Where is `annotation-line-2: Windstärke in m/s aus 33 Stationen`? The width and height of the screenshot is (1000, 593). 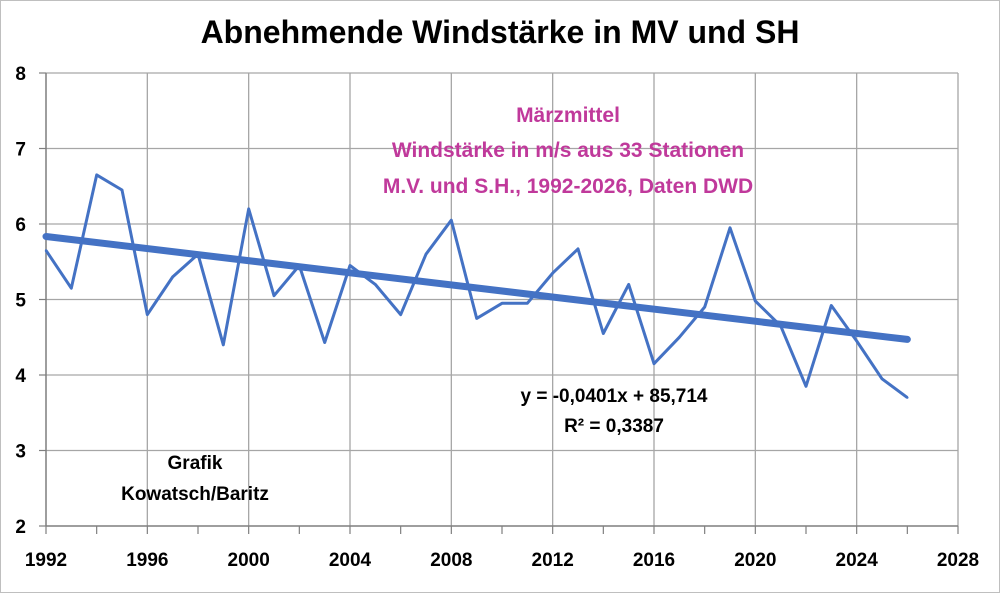 annotation-line-2: Windstärke in m/s aus 33 Stationen is located at coordinates (568, 150).